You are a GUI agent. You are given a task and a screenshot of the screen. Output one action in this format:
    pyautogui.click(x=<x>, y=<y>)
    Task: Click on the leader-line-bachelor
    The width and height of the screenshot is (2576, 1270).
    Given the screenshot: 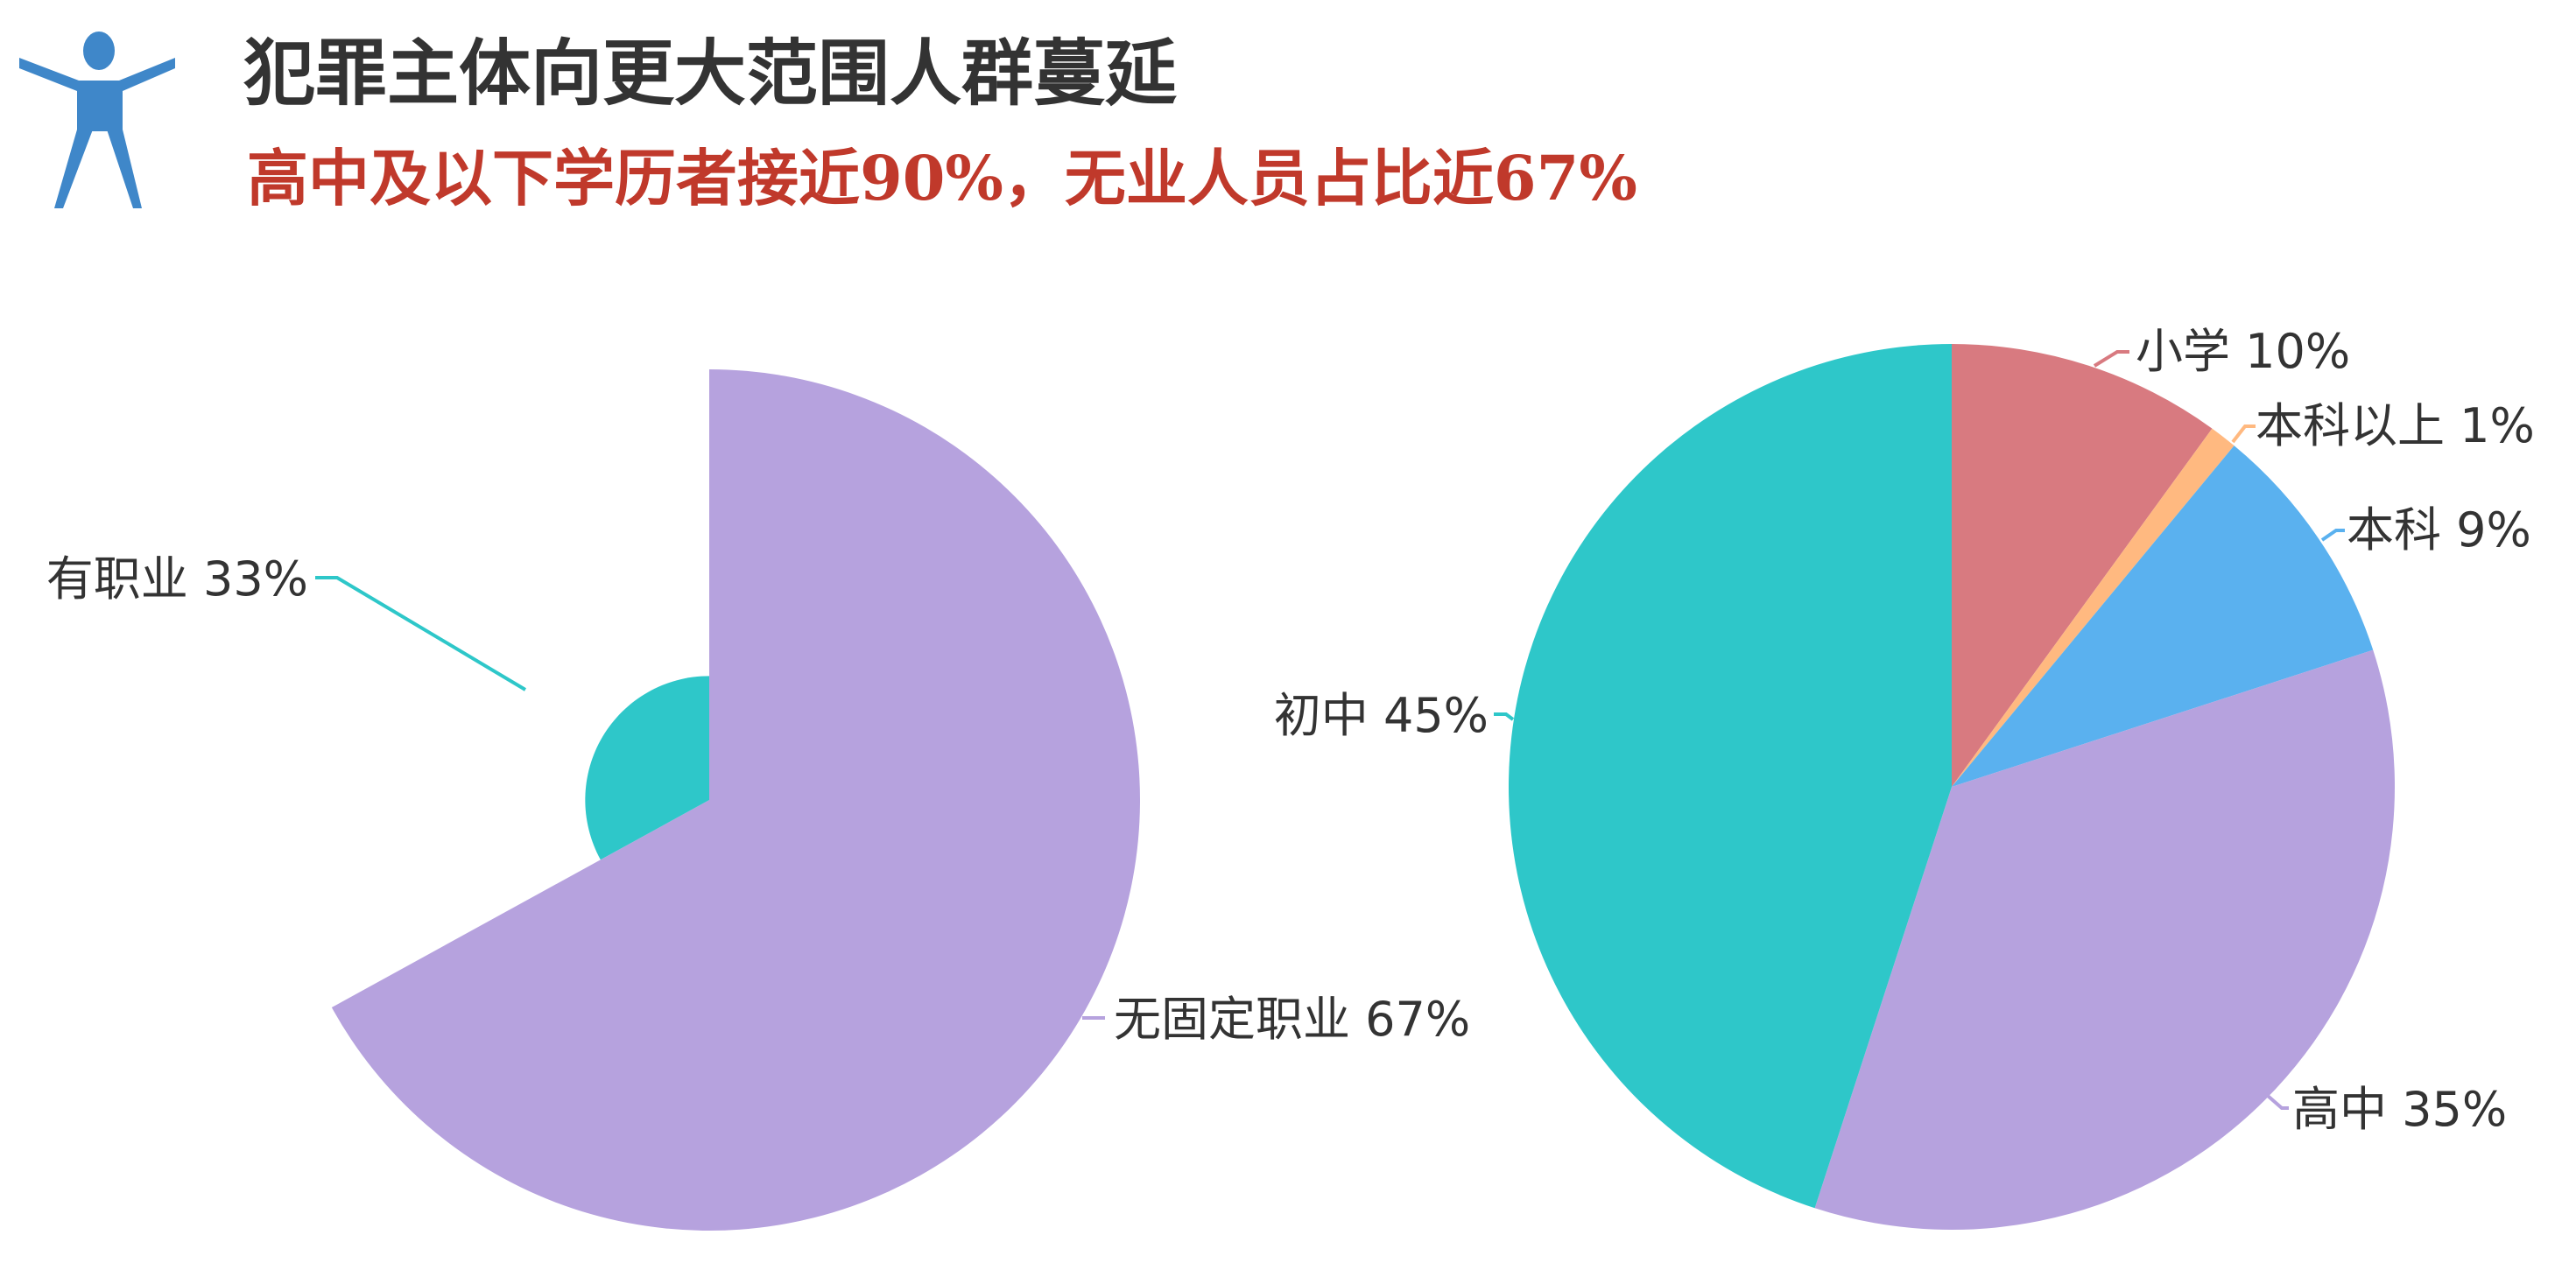 What is the action you would take?
    pyautogui.click(x=2332, y=536)
    